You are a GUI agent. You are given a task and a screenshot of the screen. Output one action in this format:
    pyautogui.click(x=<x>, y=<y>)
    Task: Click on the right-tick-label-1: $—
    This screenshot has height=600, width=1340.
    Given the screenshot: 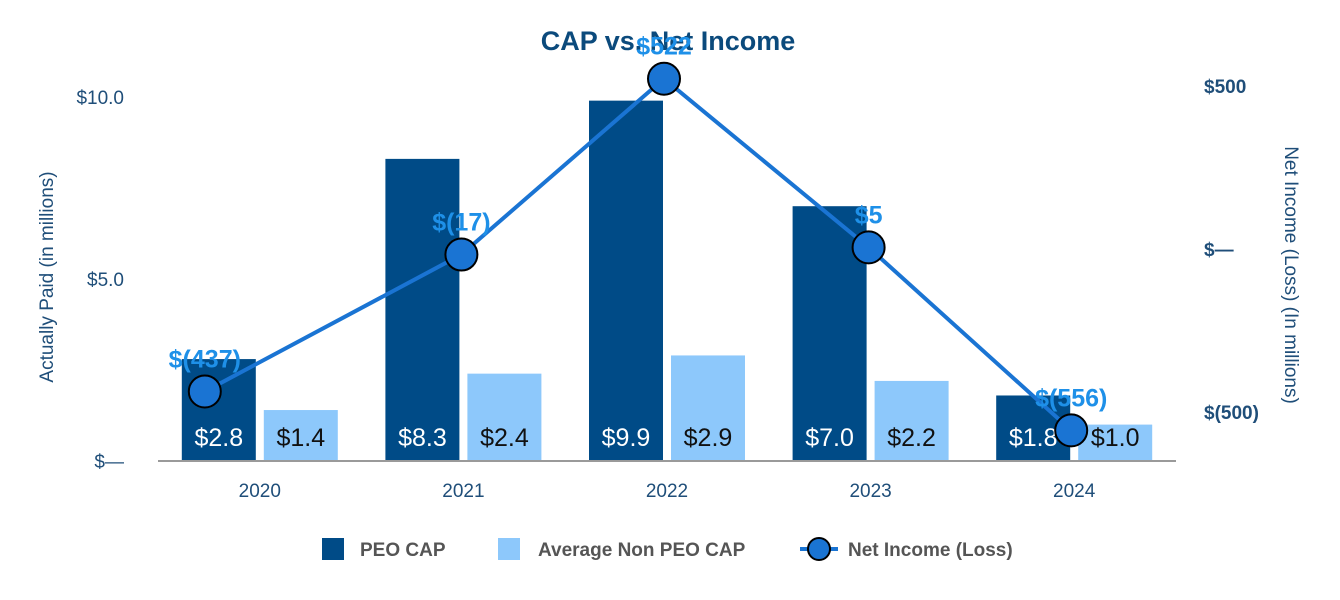 What is the action you would take?
    pyautogui.click(x=1219, y=250)
    